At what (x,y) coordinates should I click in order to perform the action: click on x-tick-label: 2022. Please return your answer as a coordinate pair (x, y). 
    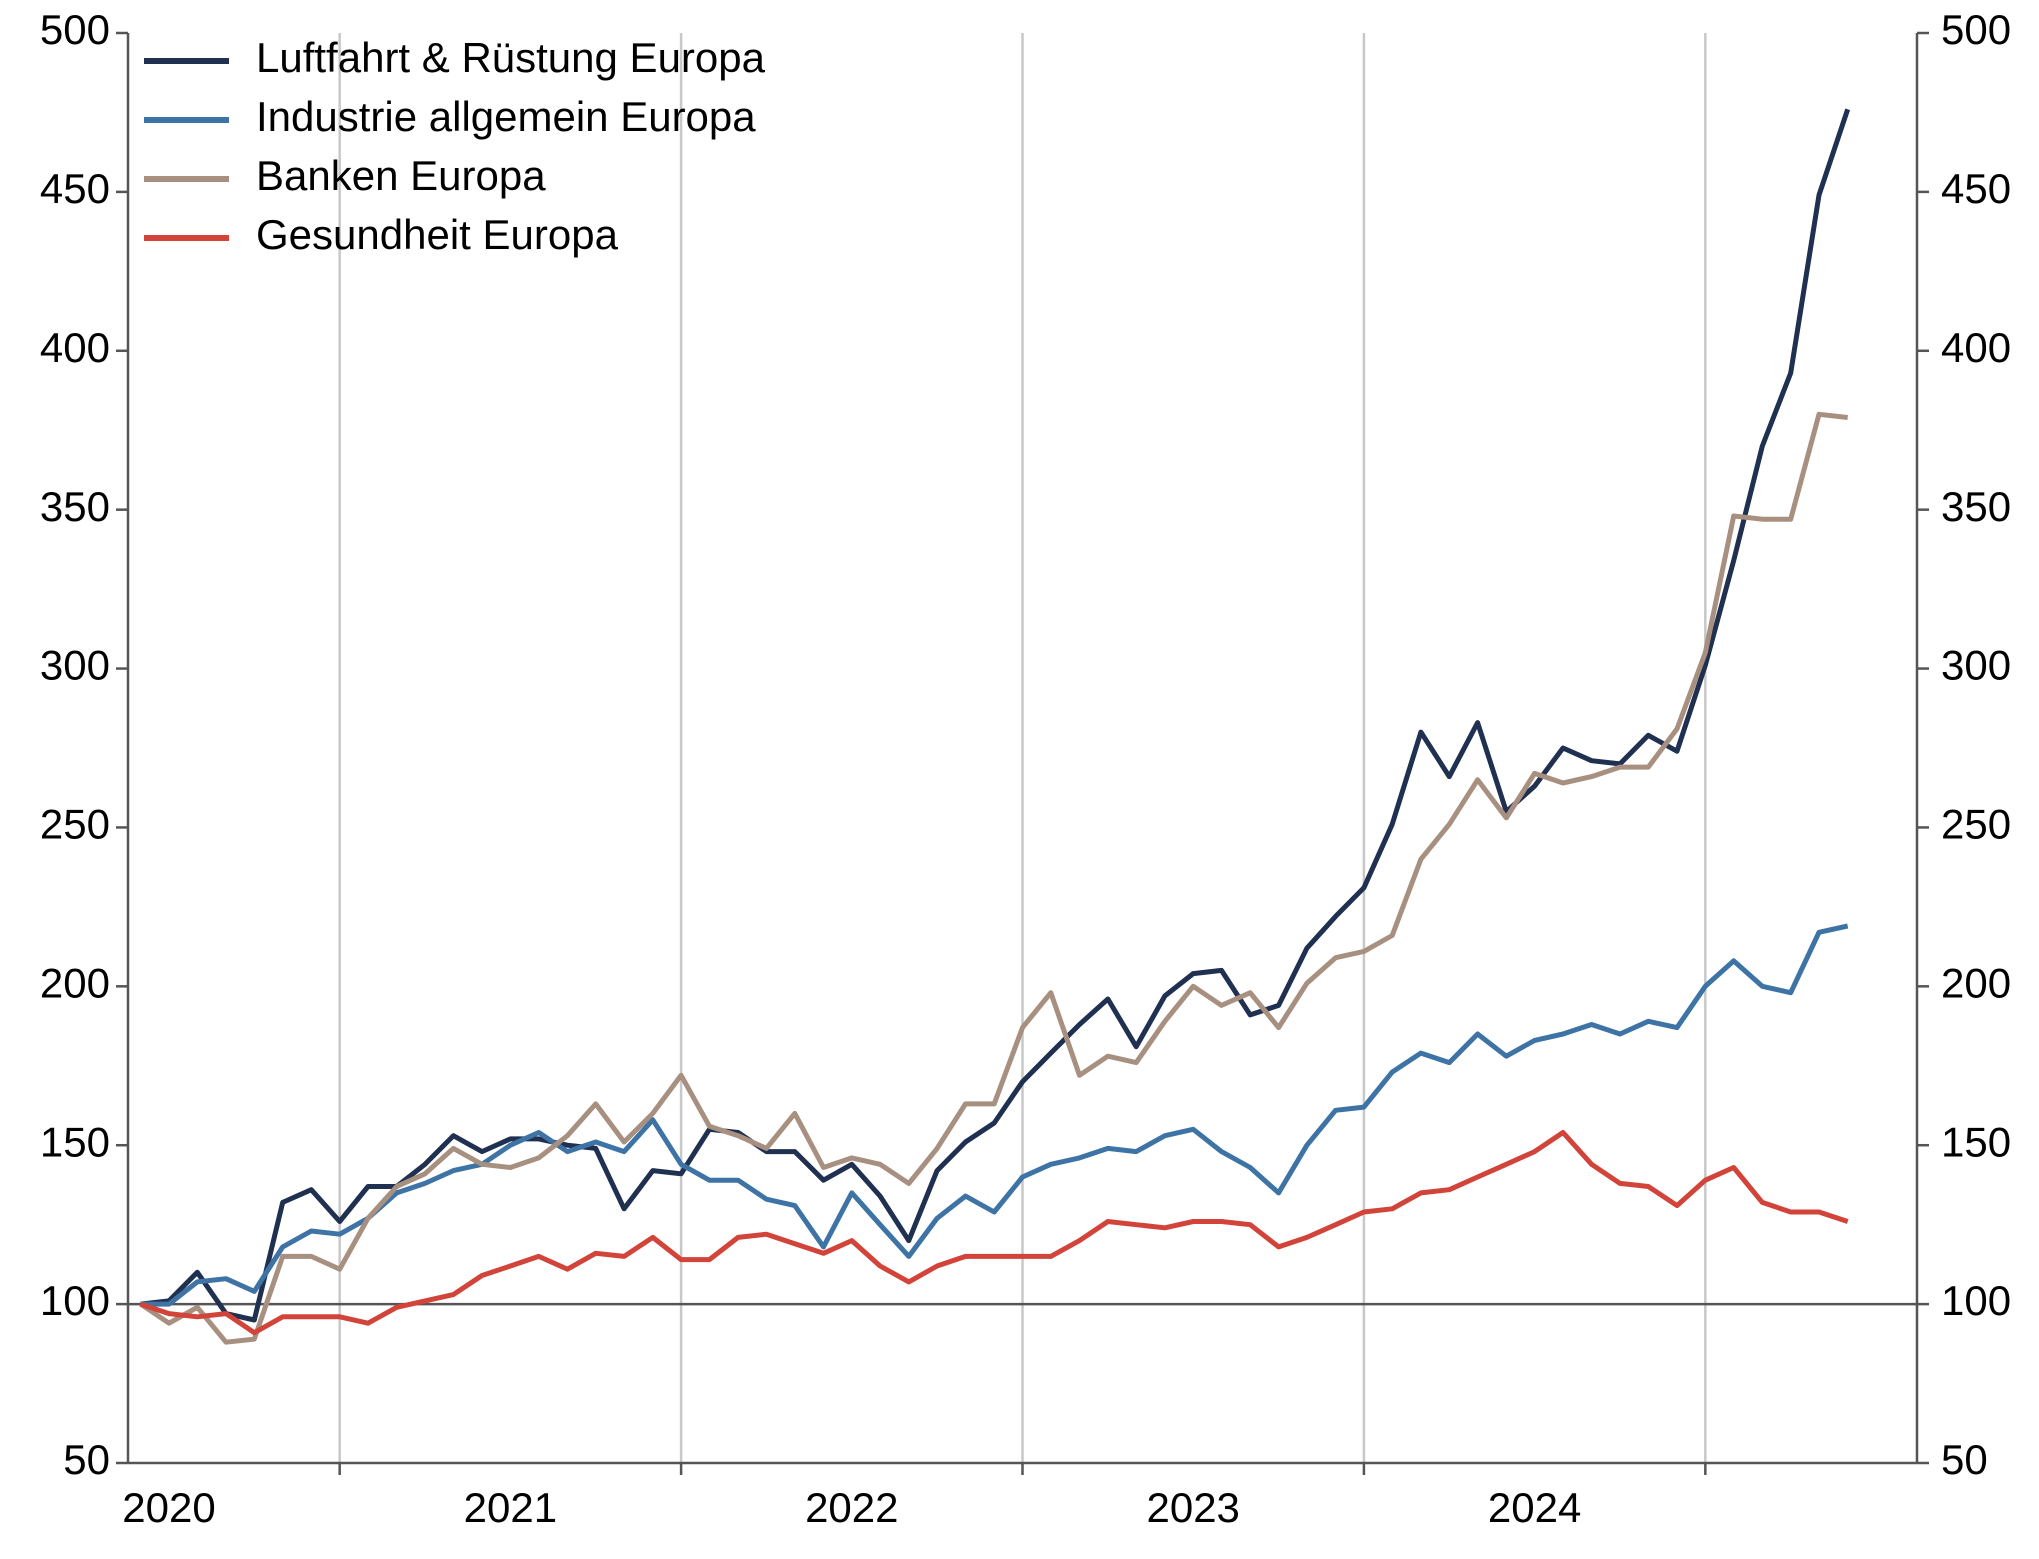
    Looking at the image, I should click on (851, 1507).